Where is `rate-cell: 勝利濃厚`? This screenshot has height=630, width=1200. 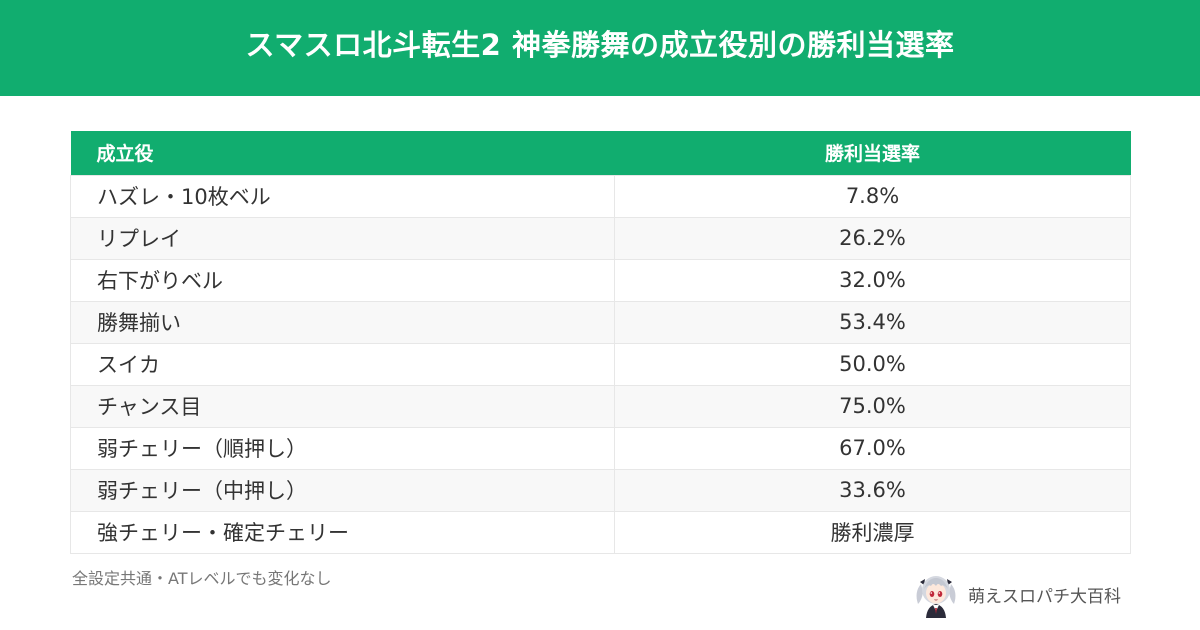 rate-cell: 勝利濃厚 is located at coordinates (872, 532).